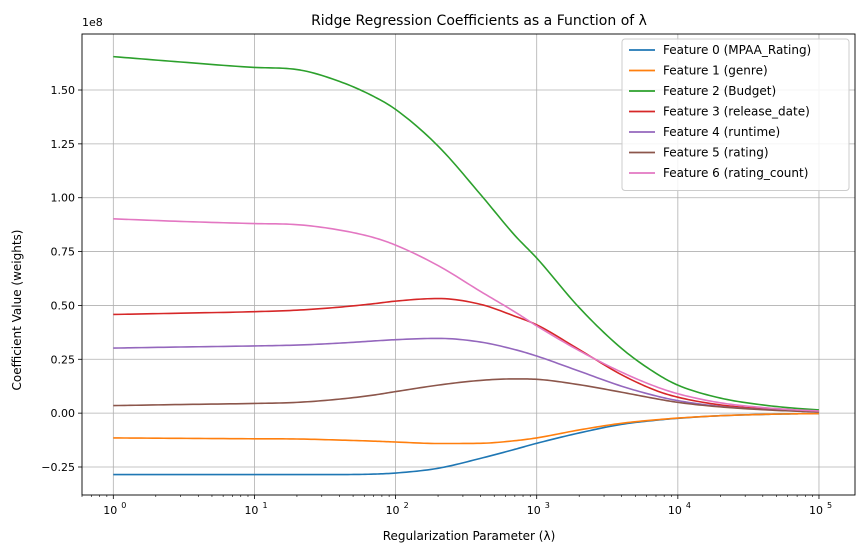 This screenshot has width=866, height=552. I want to click on y-axis-ticks: −0.25 0.00 0.25 0.50 0.75 1.00 1.25 1.50, so click(61, 279).